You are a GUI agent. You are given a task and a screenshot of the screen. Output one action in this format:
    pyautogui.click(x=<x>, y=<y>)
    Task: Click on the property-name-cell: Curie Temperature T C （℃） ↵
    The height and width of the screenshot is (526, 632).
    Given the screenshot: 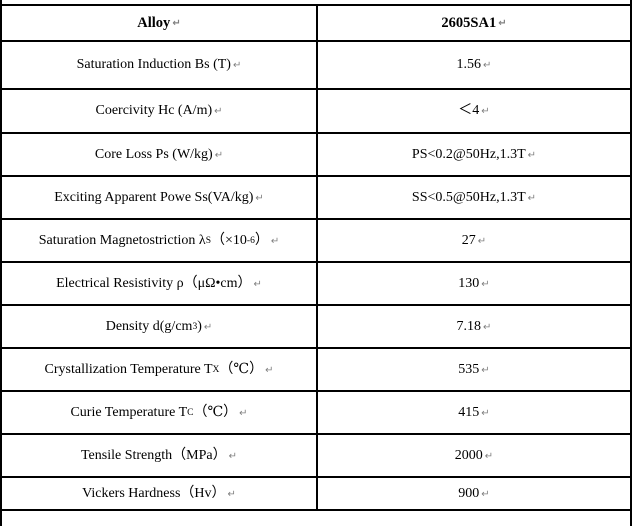 What is the action you would take?
    pyautogui.click(x=160, y=412)
    